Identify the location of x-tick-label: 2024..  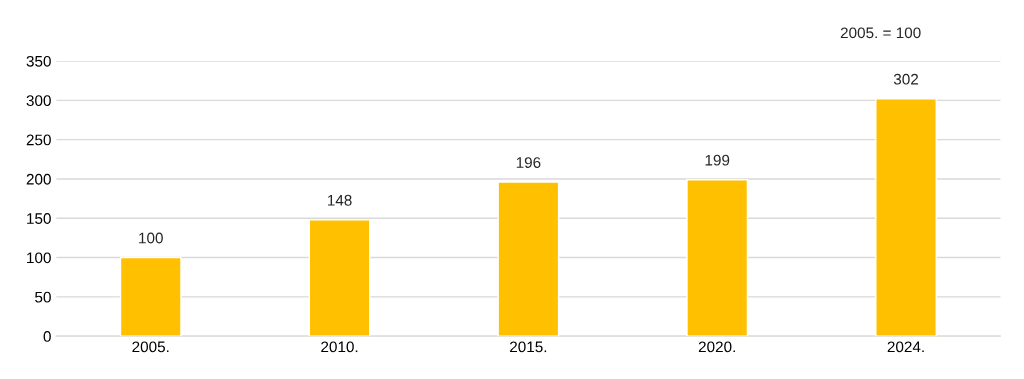
(905, 347).